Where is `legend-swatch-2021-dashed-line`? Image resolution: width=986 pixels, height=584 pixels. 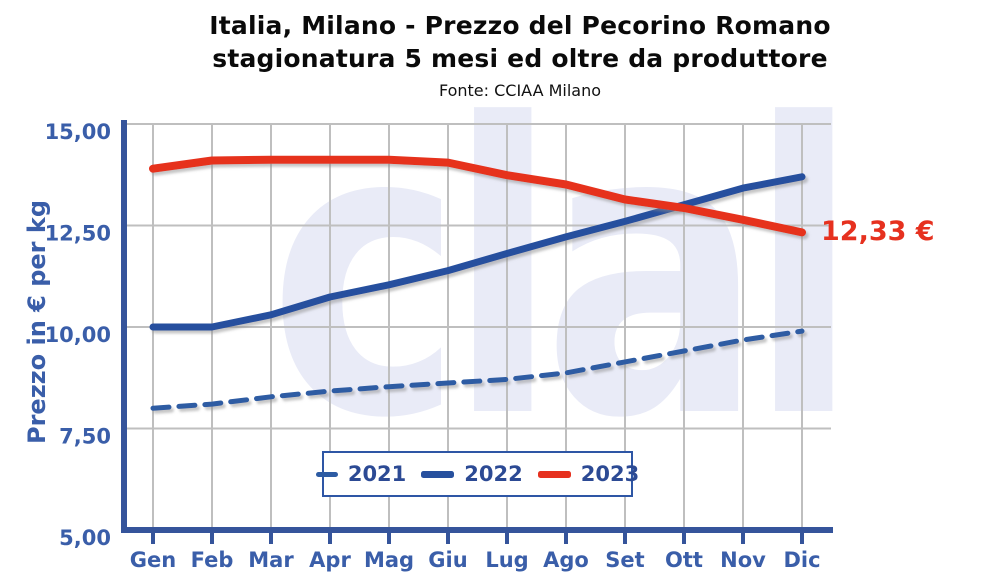
legend-swatch-2021-dashed-line is located at coordinates (326, 474).